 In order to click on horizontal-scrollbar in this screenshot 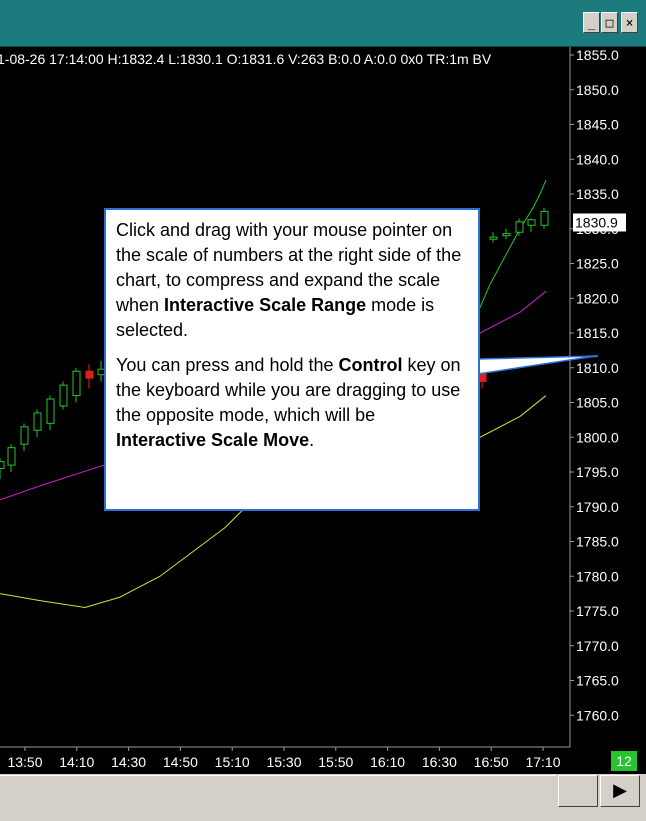, I will do `click(278, 791)`.